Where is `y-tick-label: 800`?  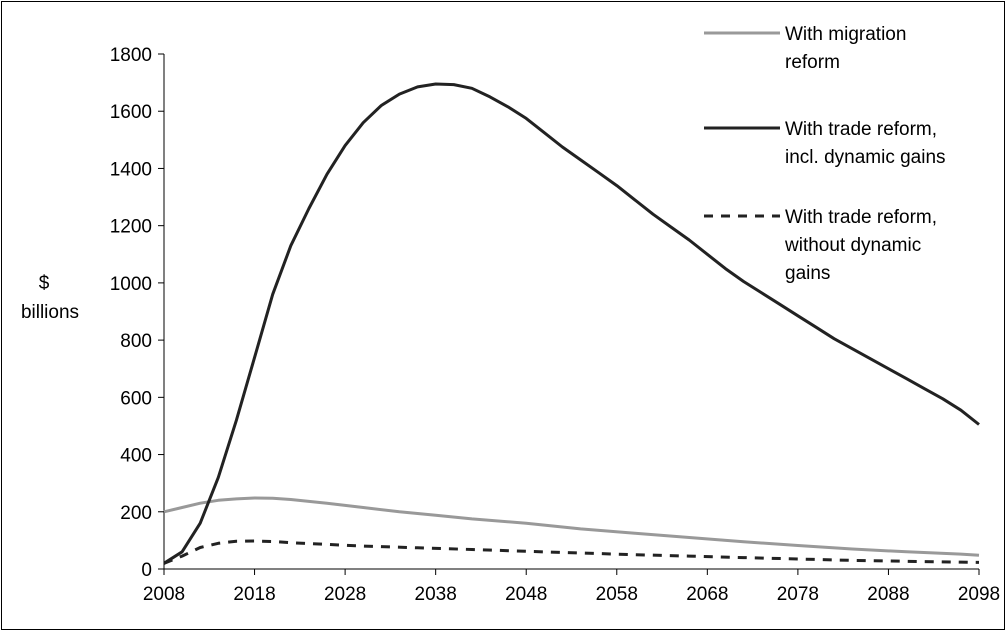
y-tick-label: 800 is located at coordinates (136, 341).